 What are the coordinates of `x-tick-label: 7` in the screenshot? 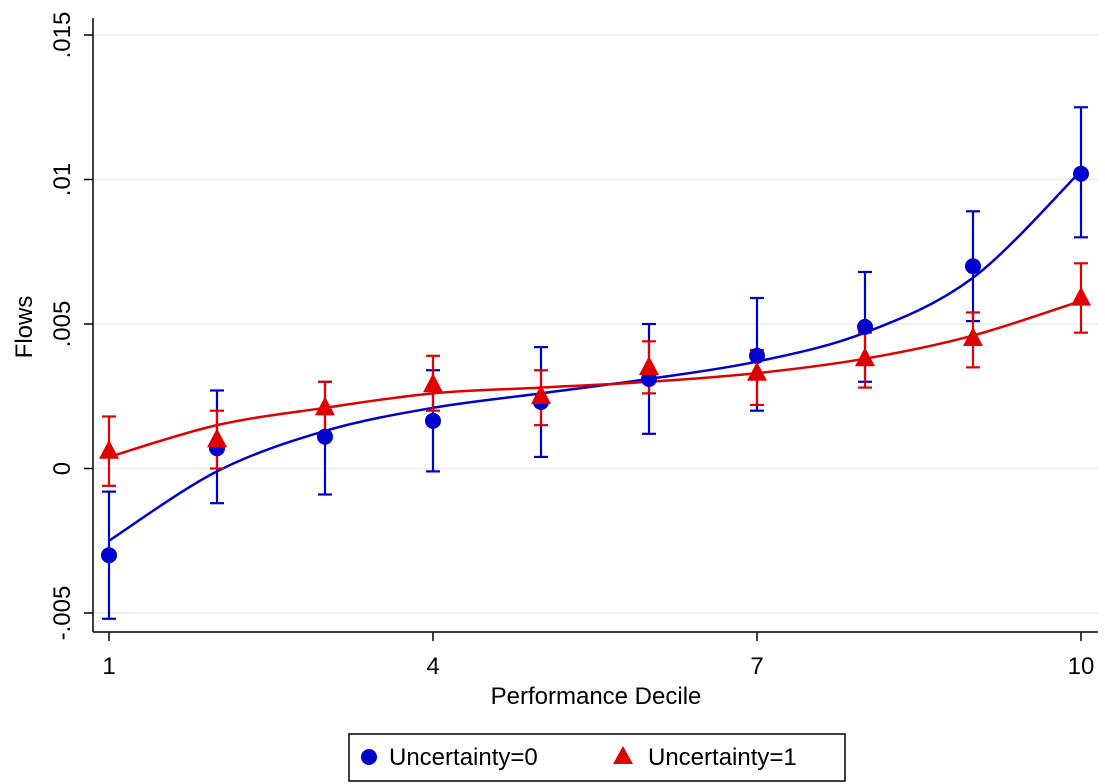 It's located at (756, 666).